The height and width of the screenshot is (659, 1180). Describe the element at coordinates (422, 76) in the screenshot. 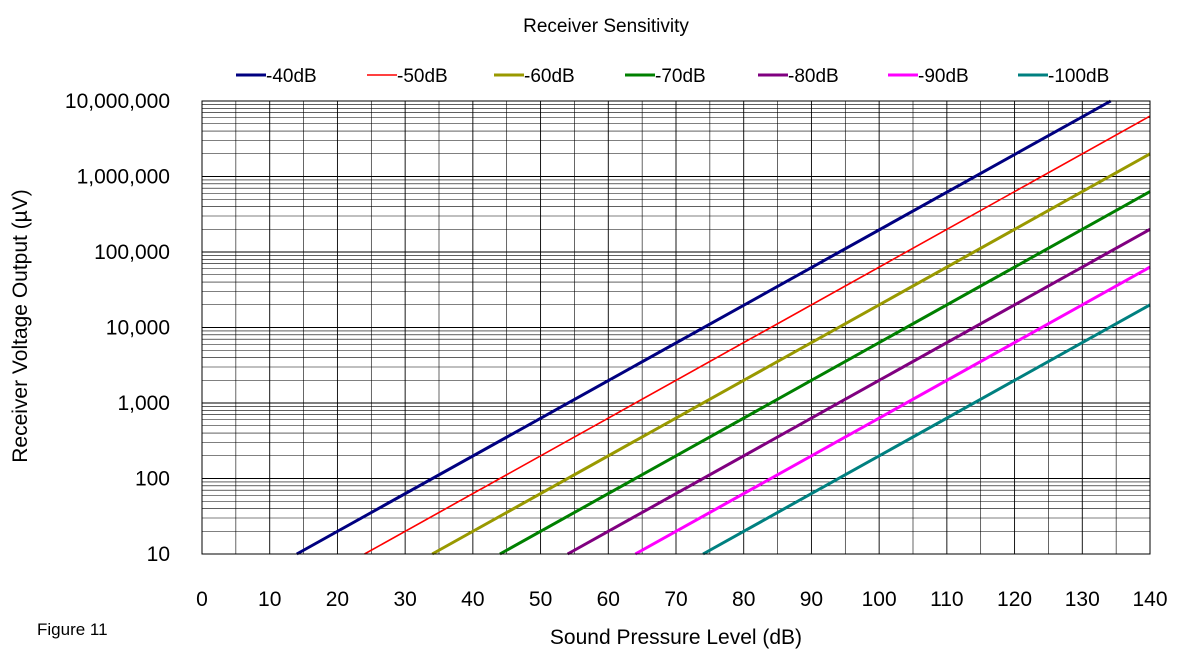

I see `legend-label: -50dB` at that location.